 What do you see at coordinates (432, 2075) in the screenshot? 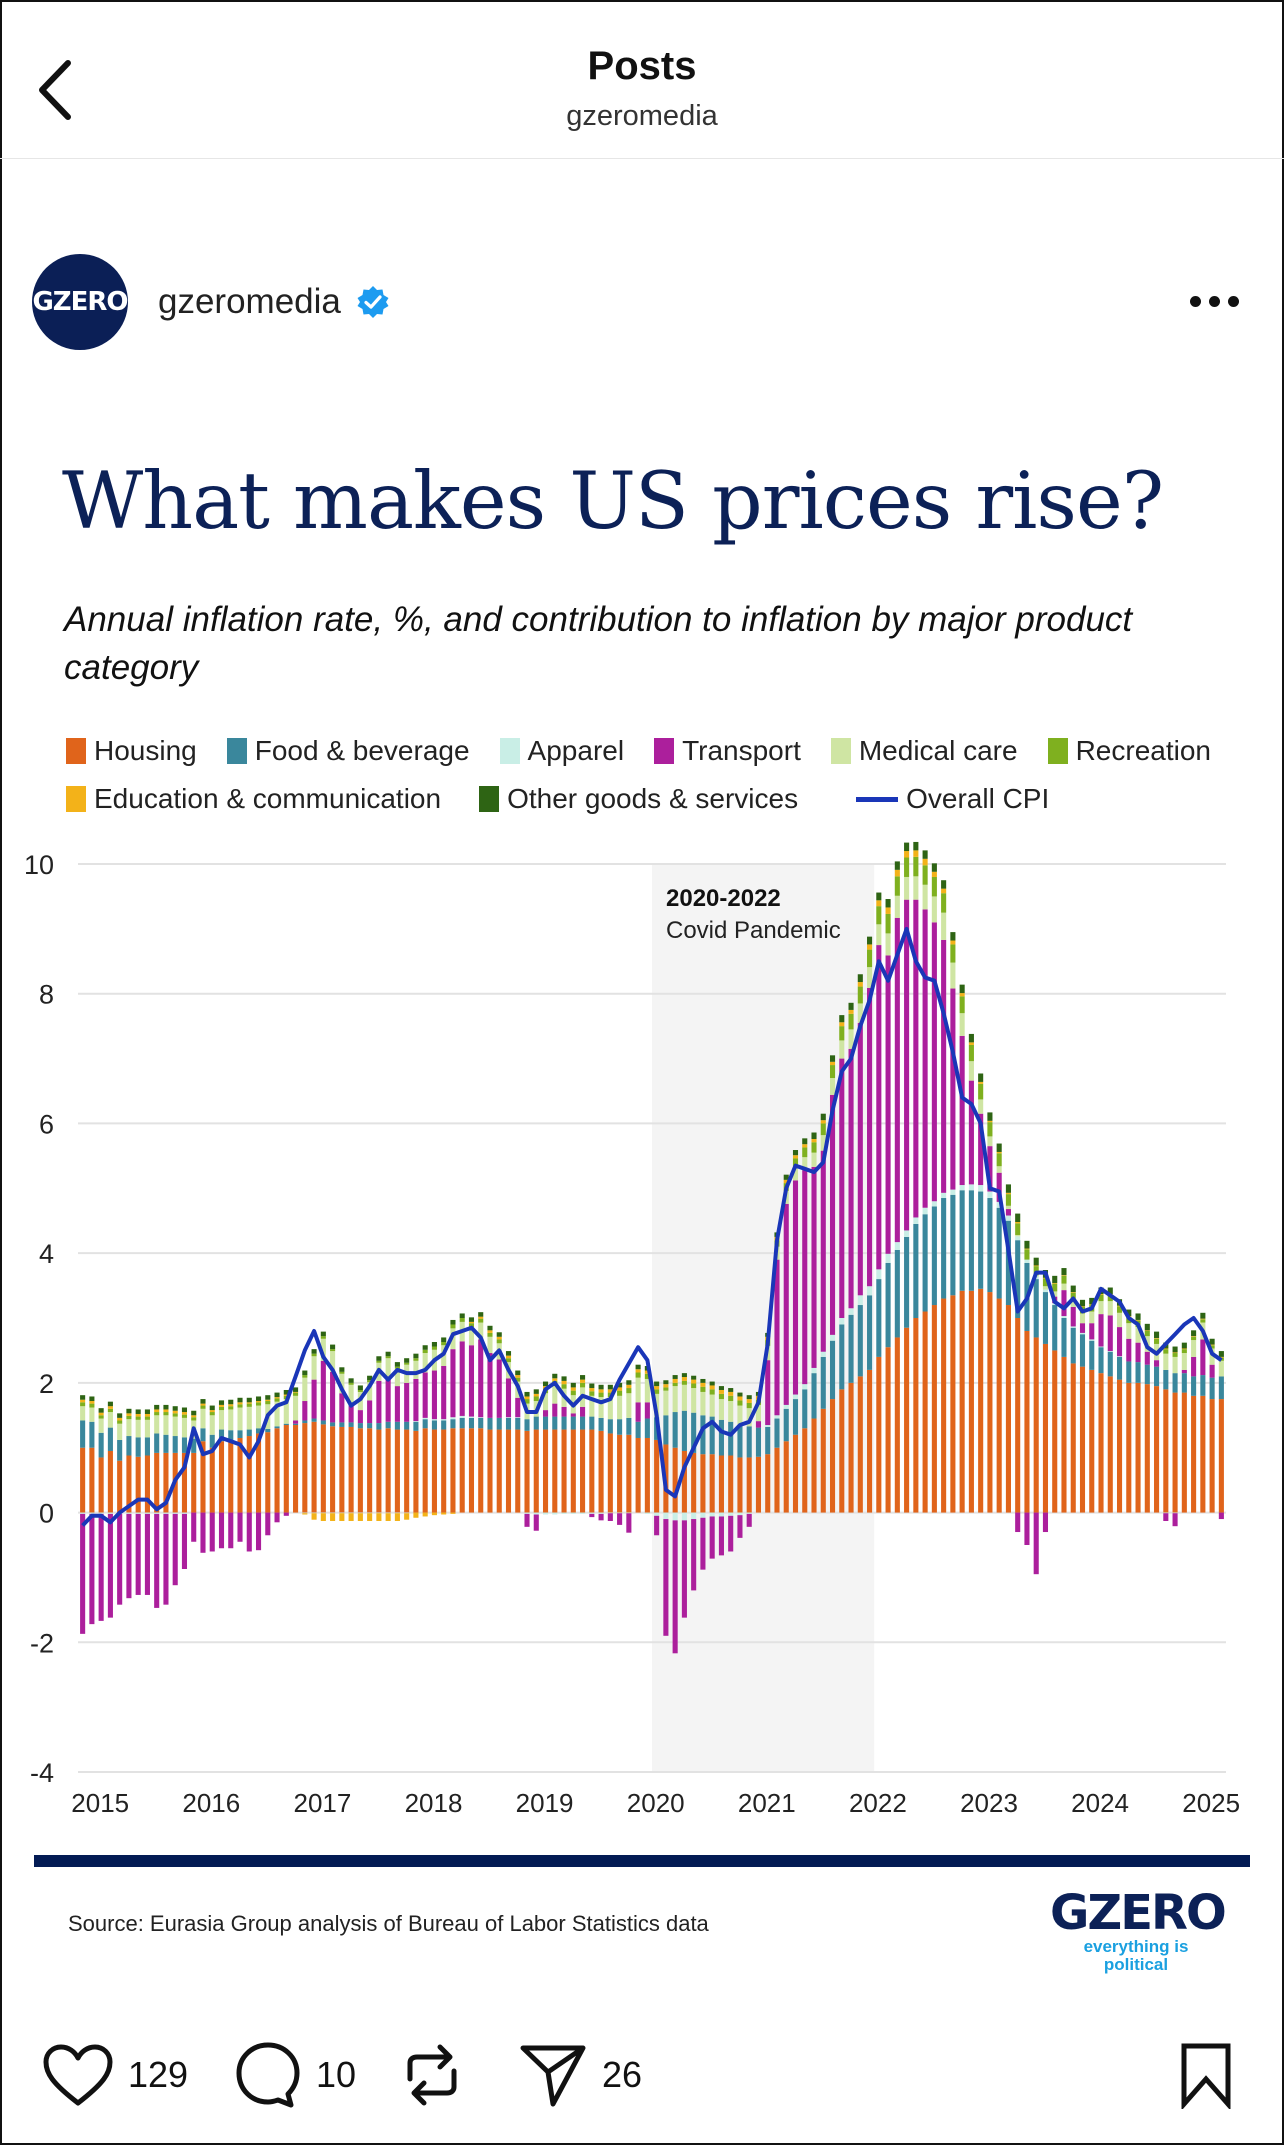
I see `repost-button` at bounding box center [432, 2075].